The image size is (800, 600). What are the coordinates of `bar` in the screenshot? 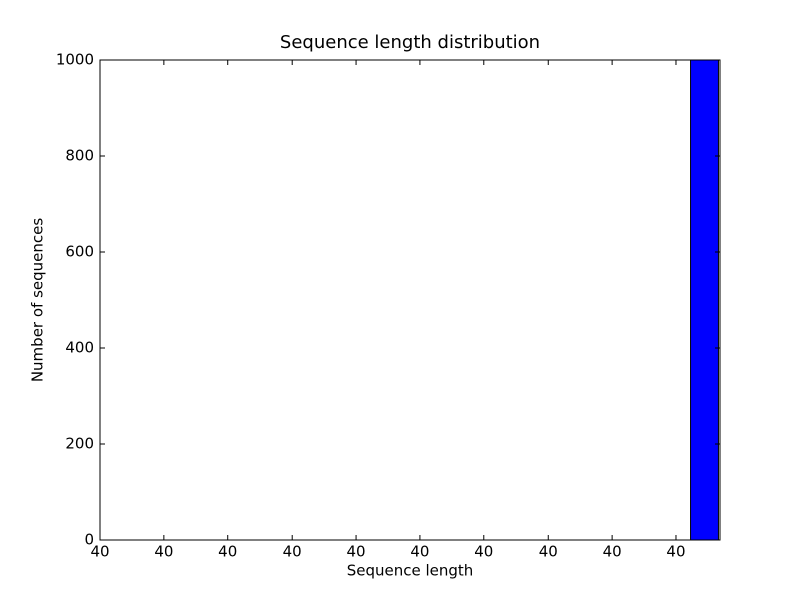 It's located at (704, 300).